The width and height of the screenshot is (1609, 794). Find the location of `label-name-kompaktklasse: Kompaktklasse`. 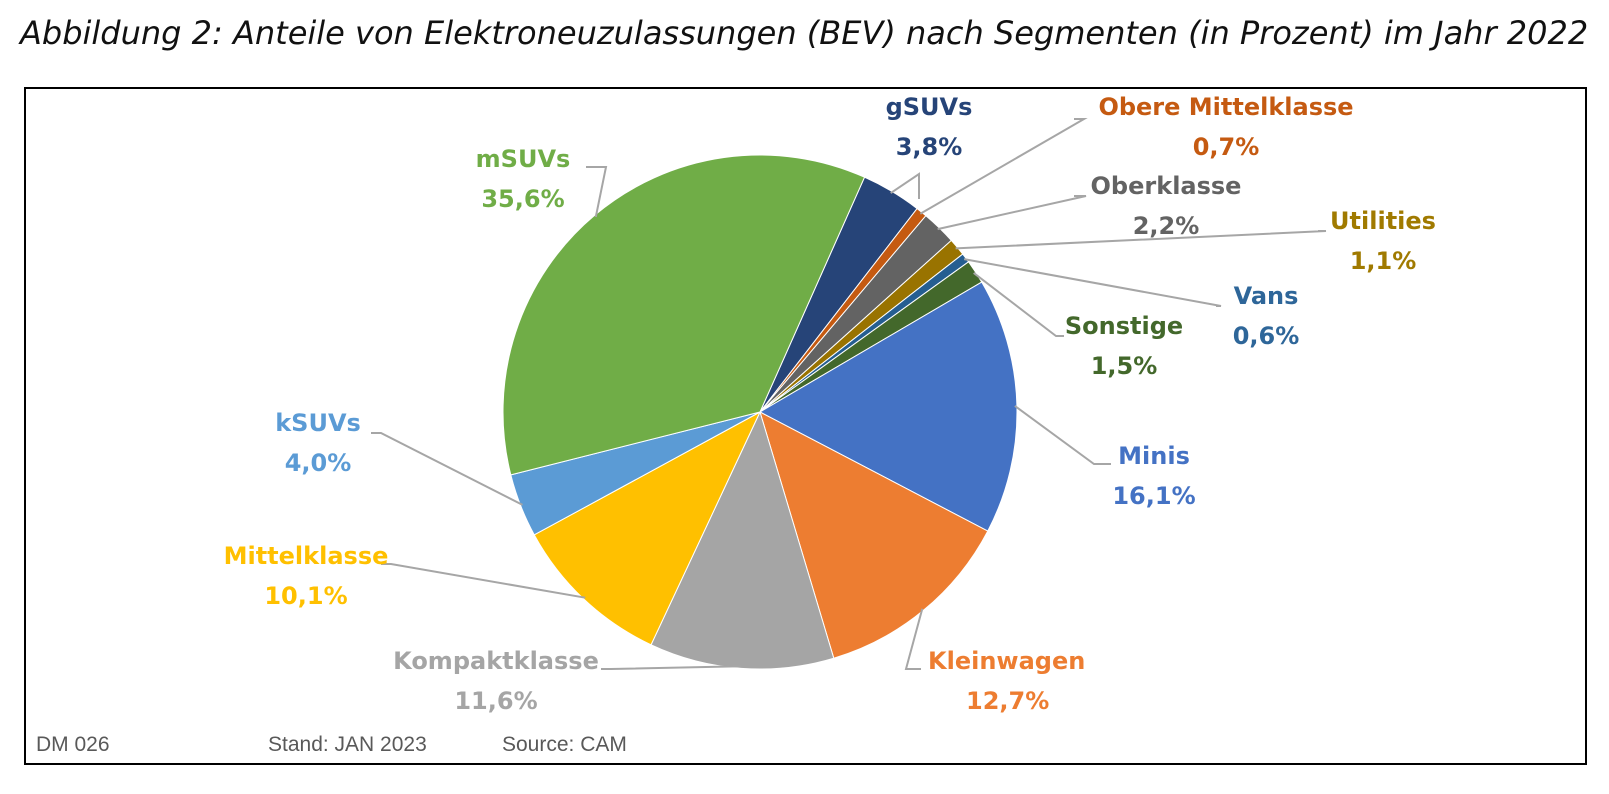

label-name-kompaktklasse: Kompaktklasse is located at coordinates (496, 661).